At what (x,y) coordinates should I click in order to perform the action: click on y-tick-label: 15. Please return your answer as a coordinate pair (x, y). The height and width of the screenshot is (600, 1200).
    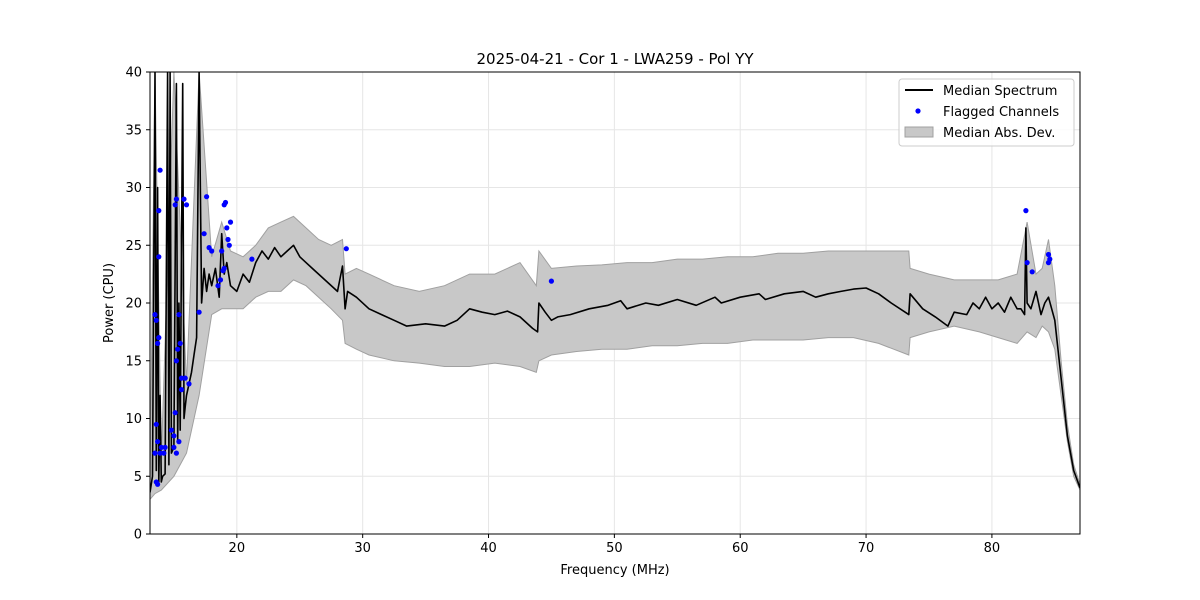
    Looking at the image, I should click on (133, 361).